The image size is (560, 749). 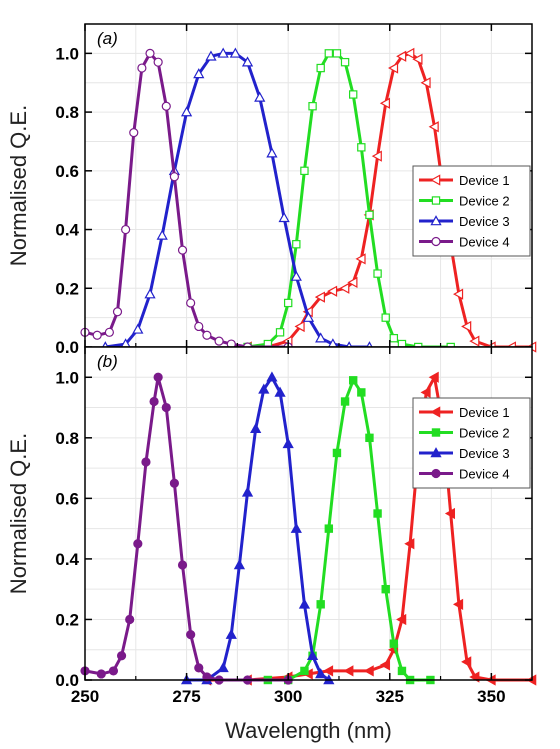 What do you see at coordinates (308, 730) in the screenshot?
I see `x-axis-title: Wavelength (nm)` at bounding box center [308, 730].